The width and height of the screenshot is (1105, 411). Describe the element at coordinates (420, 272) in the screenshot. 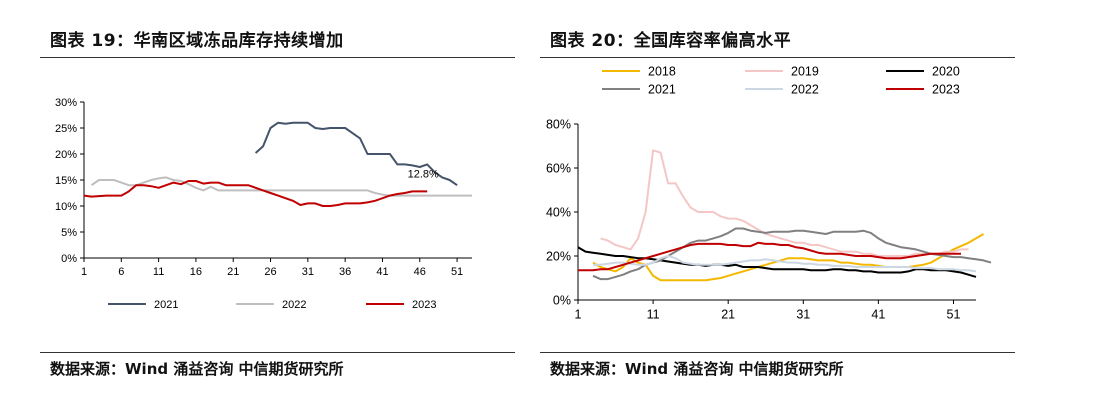

I see `x-tick-label: 46` at that location.